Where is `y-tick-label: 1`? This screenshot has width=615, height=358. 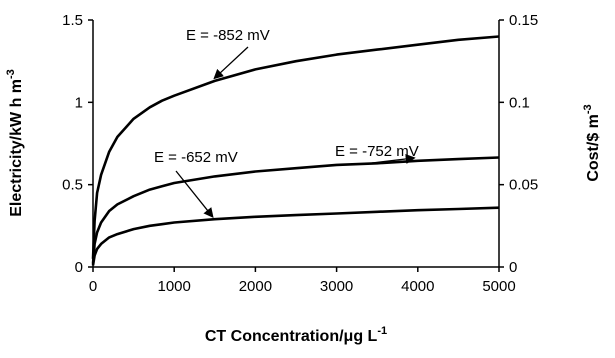
y-tick-label: 1 is located at coordinates (79, 102).